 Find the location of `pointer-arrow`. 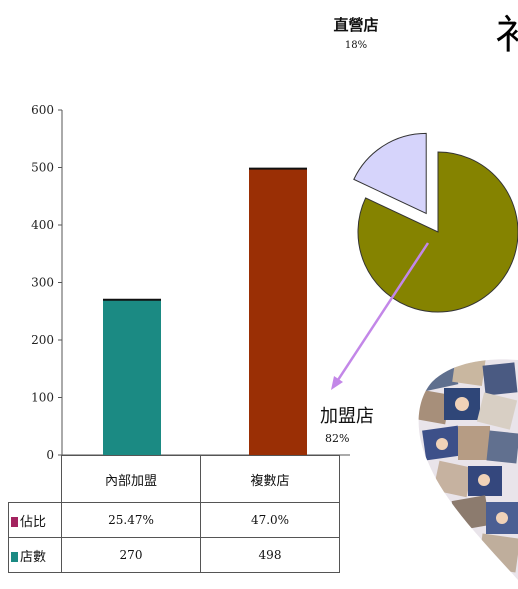

pointer-arrow is located at coordinates (380, 316).